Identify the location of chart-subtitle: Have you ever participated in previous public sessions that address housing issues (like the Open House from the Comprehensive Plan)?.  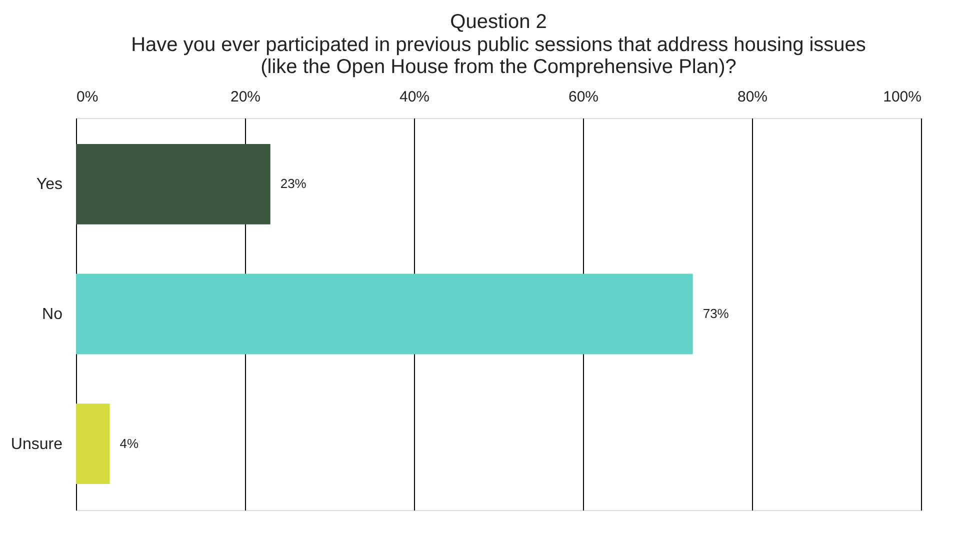
(498, 56).